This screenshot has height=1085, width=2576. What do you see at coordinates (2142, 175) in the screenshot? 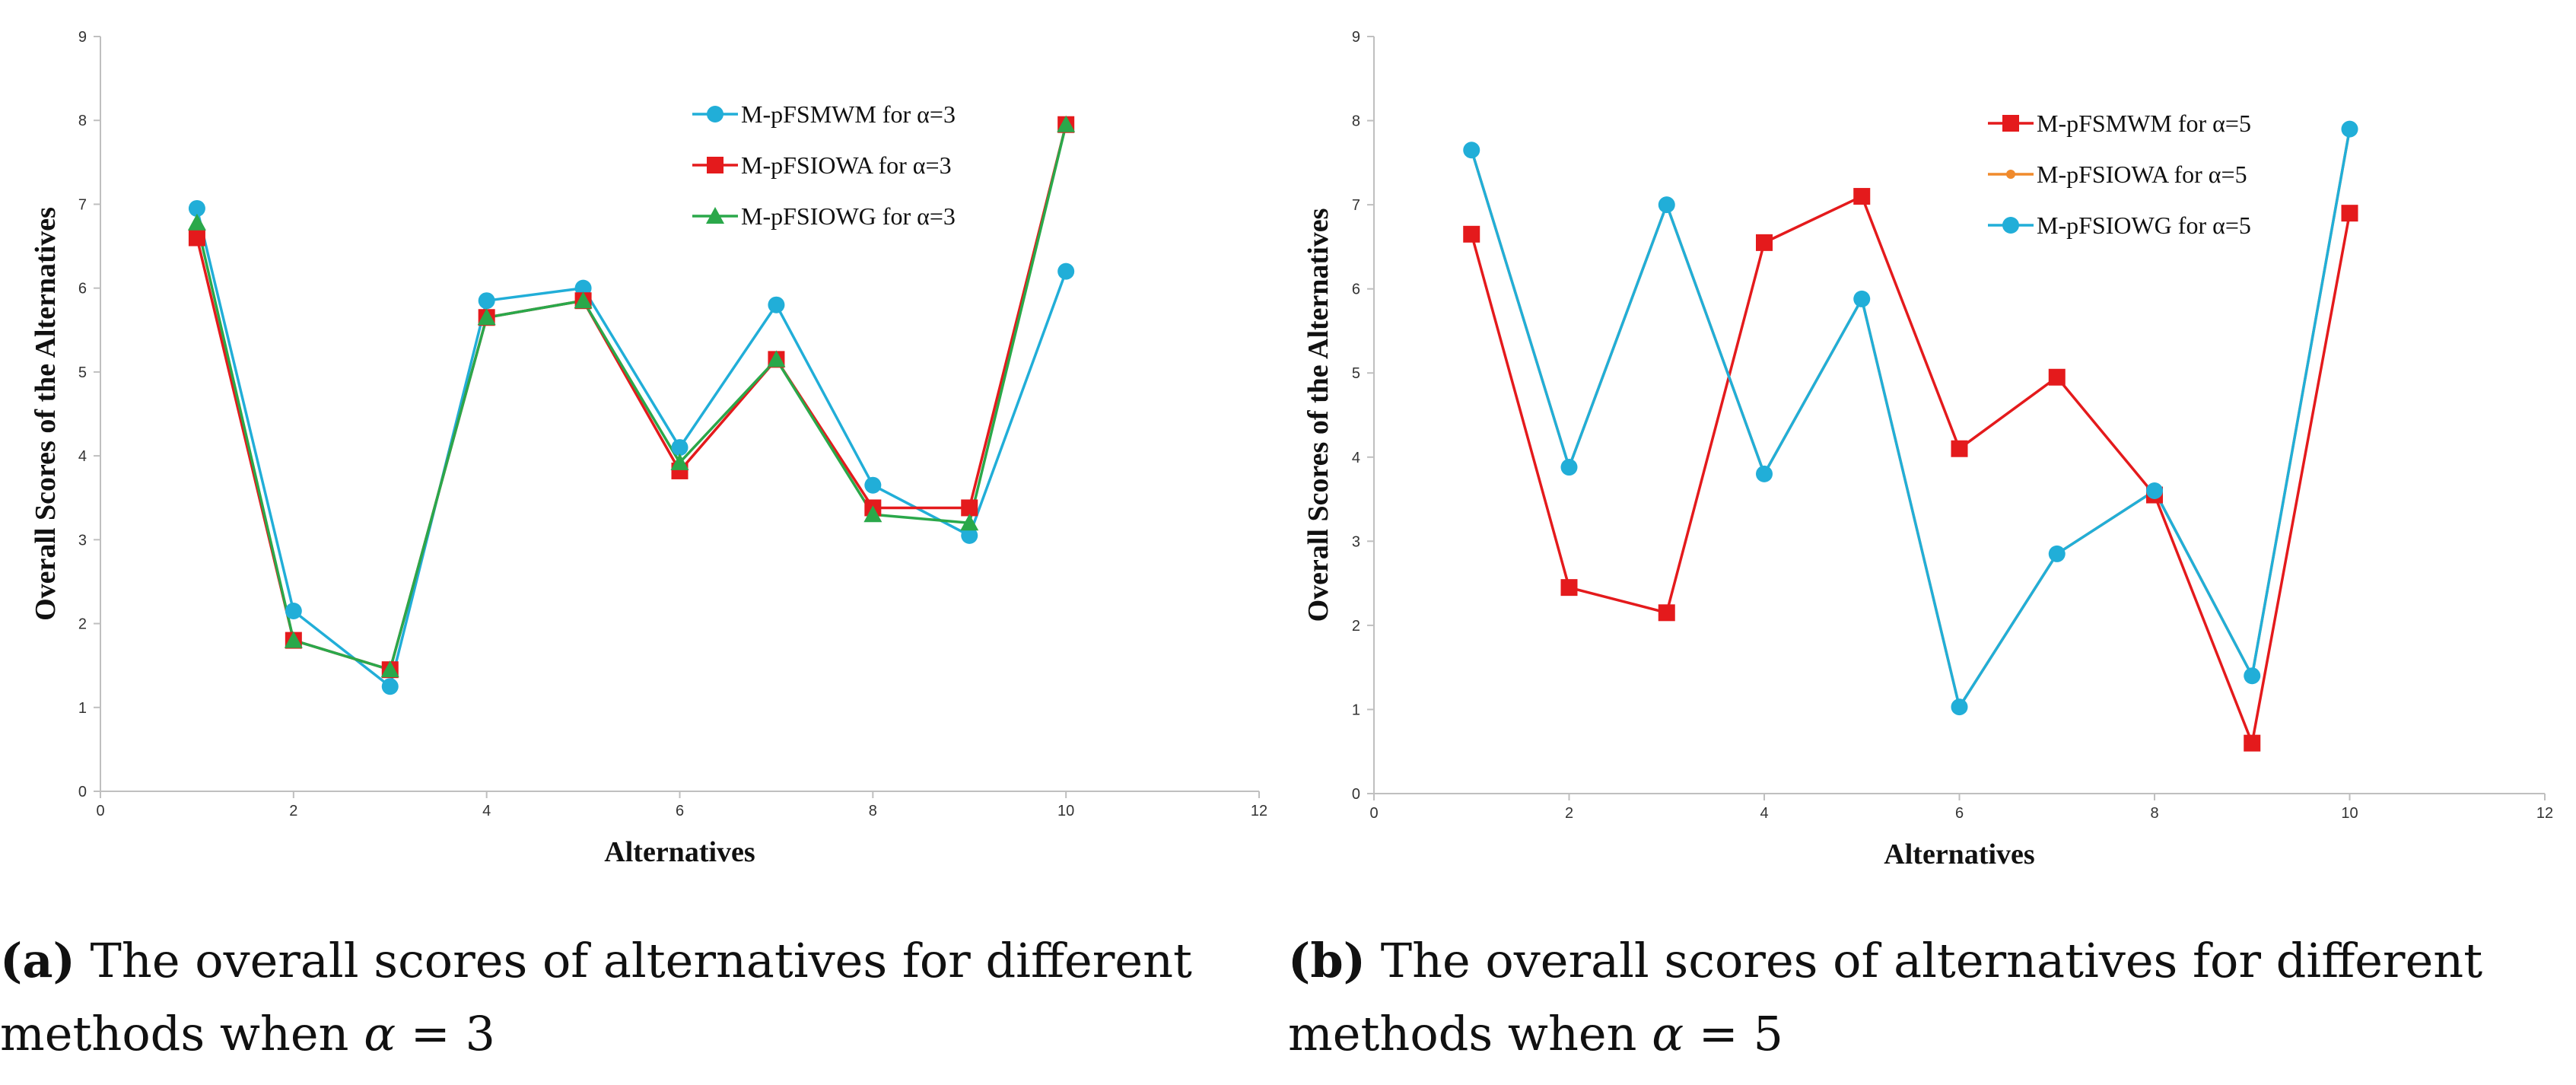
I see `legend-2-label: M-pFSIOWA for α=5` at bounding box center [2142, 175].